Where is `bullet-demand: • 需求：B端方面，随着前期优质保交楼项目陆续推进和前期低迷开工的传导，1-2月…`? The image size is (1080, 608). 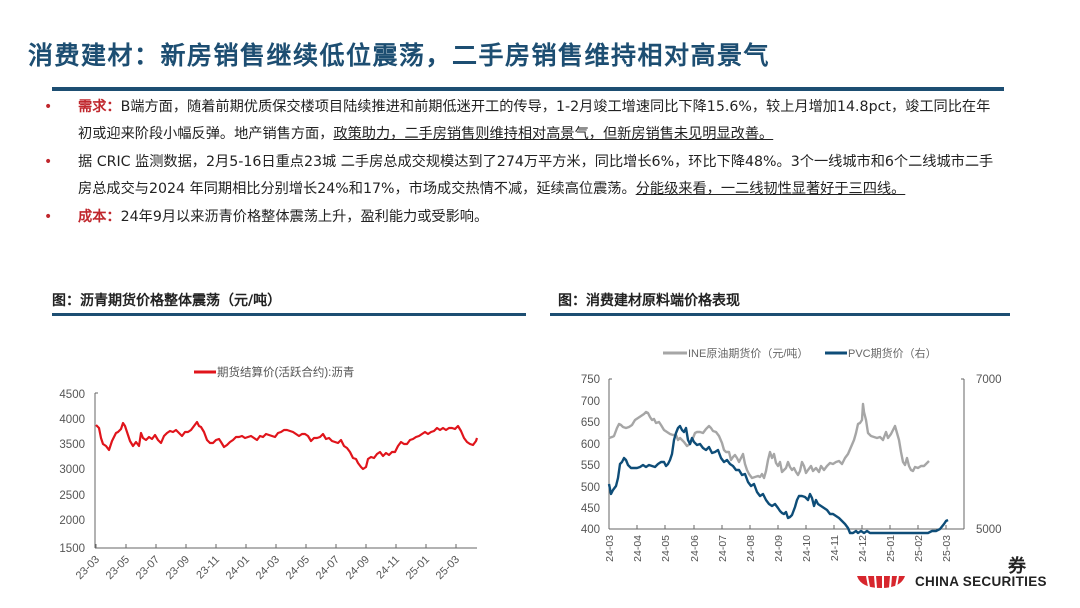 bullet-demand: • 需求：B端方面，随着前期优质保交楼项目陆续推进和前期低迷开工的传导，1-2月… is located at coordinates (524, 120).